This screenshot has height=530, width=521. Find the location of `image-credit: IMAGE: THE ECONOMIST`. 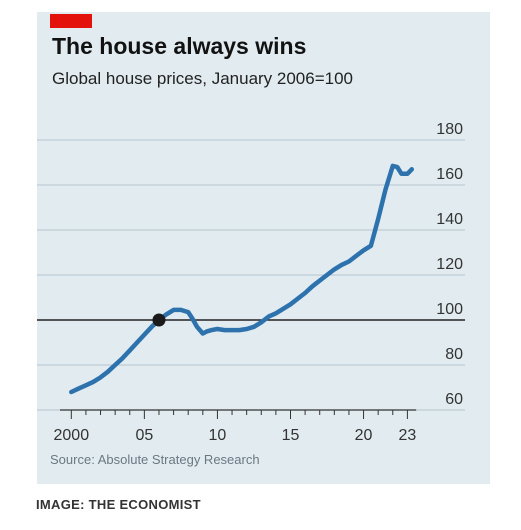

image-credit: IMAGE: THE ECONOMIST is located at coordinates (118, 504).